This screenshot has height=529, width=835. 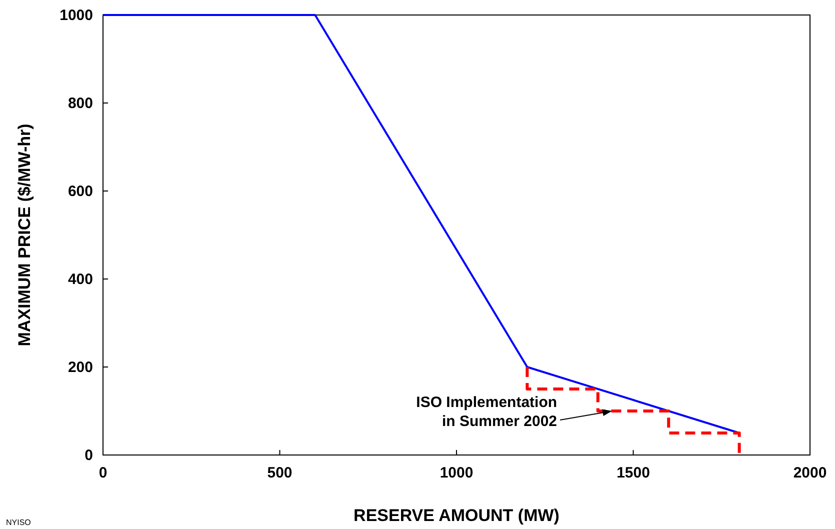 I want to click on x-tick-label: 500, so click(x=279, y=473).